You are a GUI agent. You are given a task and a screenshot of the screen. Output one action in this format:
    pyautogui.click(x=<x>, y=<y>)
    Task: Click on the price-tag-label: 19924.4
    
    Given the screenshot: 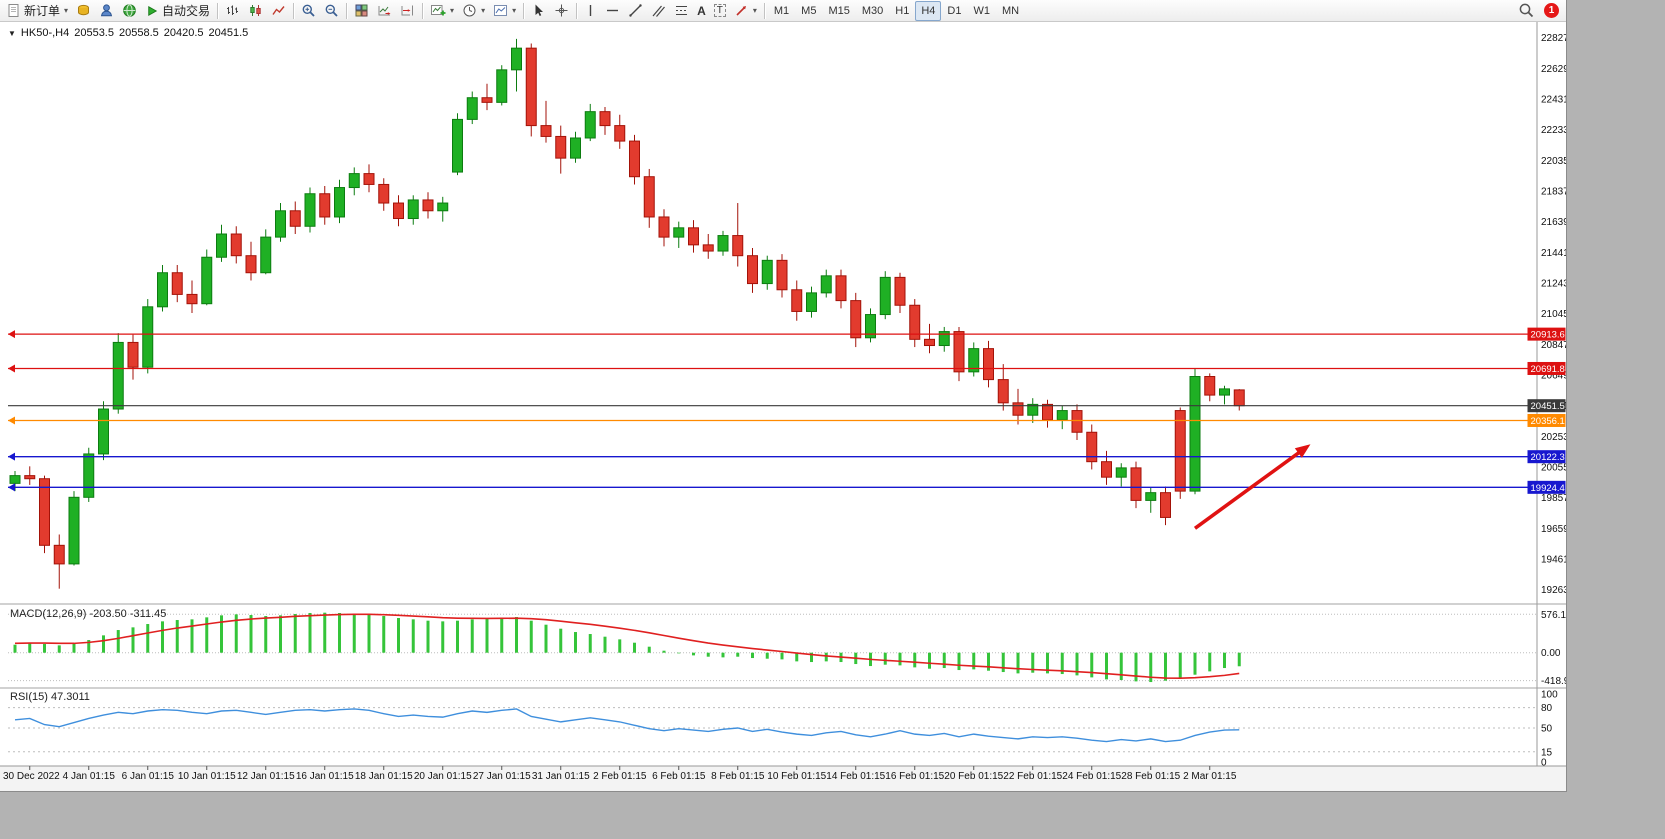 What is the action you would take?
    pyautogui.click(x=1548, y=488)
    